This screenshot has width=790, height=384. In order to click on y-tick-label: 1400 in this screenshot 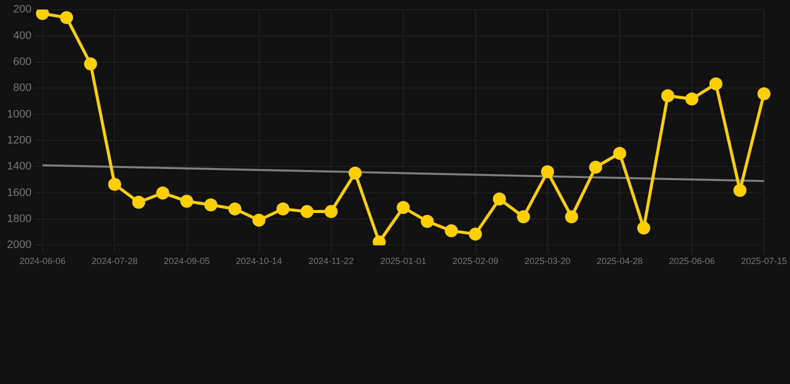, I will do `click(19, 166)`.